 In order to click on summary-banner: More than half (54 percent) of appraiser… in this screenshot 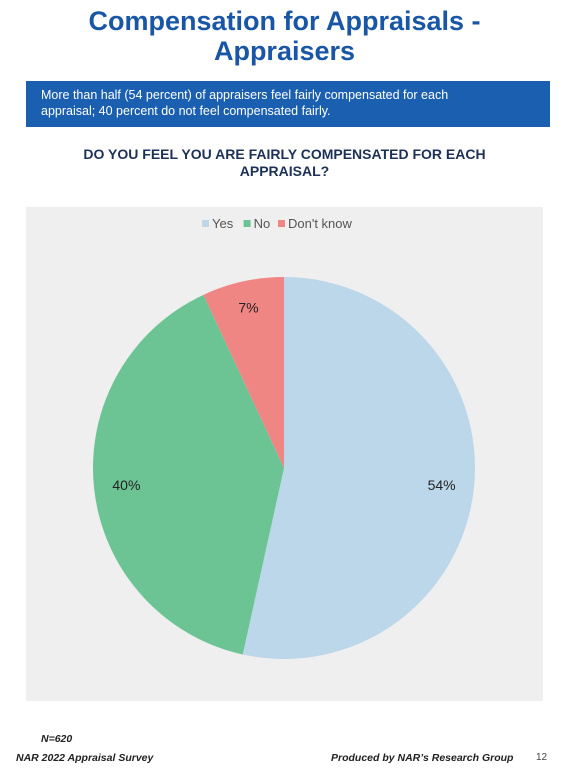, I will do `click(288, 104)`.